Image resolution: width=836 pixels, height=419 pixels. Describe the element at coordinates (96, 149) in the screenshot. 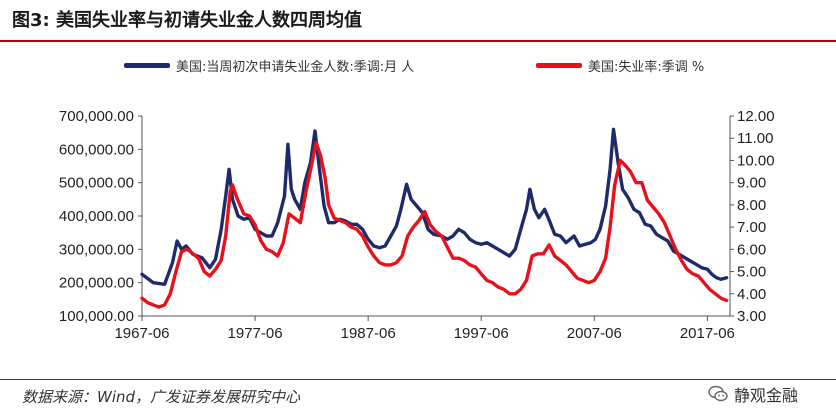

I see `y-left-tick-label: 600,000.00` at that location.